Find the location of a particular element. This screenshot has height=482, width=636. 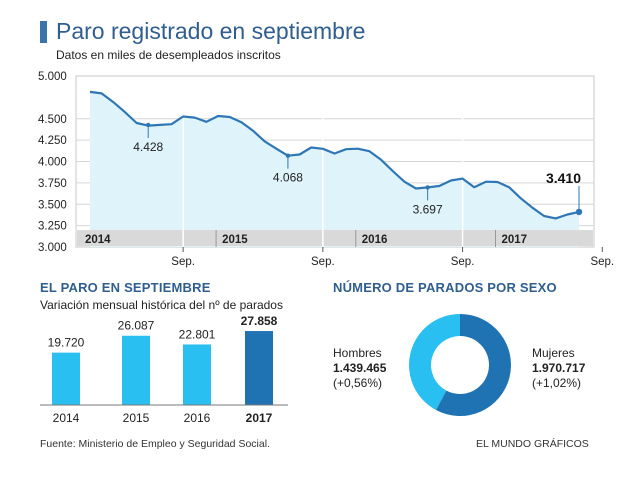

year-label: 2015 is located at coordinates (235, 240).